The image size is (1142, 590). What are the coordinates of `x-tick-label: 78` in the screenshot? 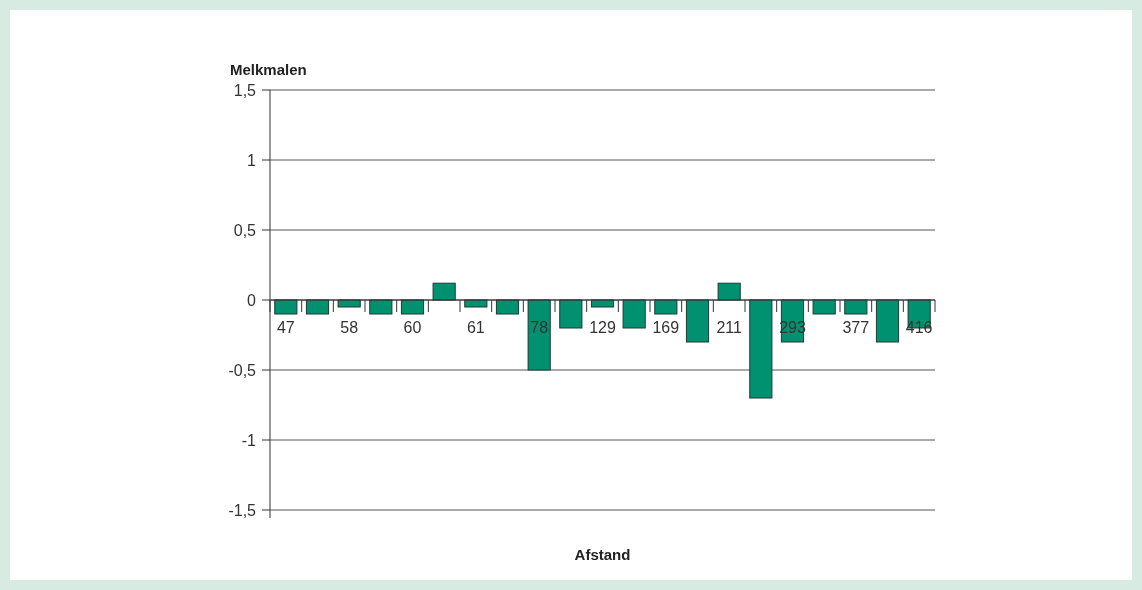 It's located at (539, 327).